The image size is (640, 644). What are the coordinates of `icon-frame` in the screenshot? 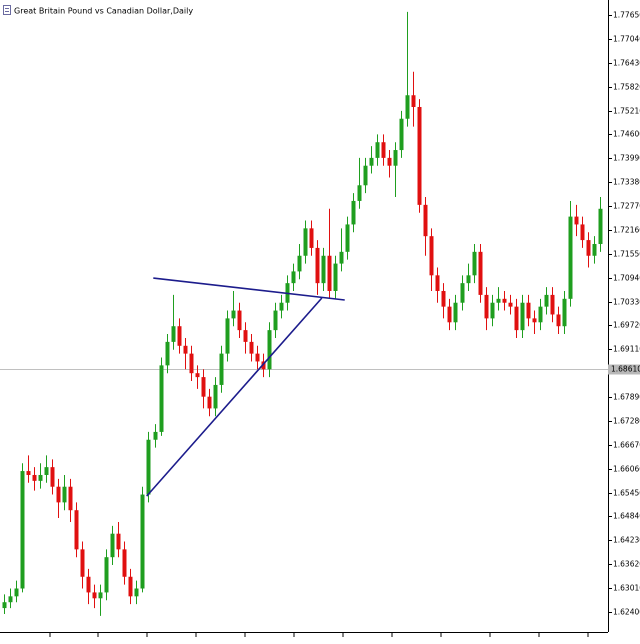 It's located at (7, 10).